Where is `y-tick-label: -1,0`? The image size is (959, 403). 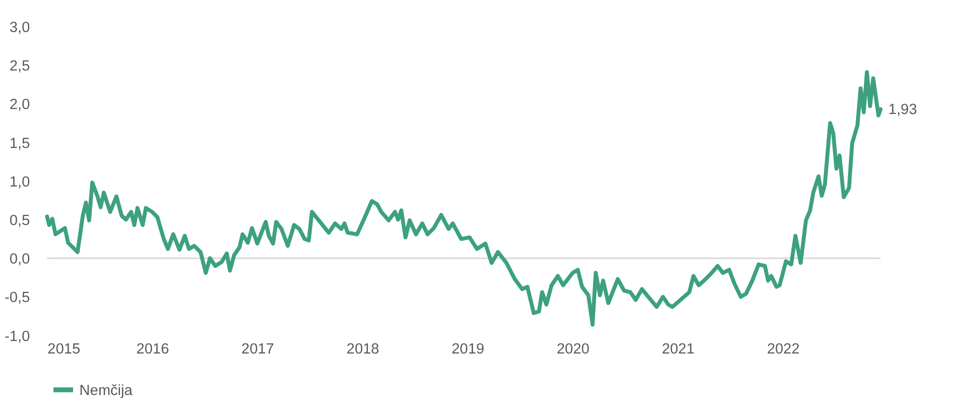 y-tick-label: -1,0 is located at coordinates (17, 336).